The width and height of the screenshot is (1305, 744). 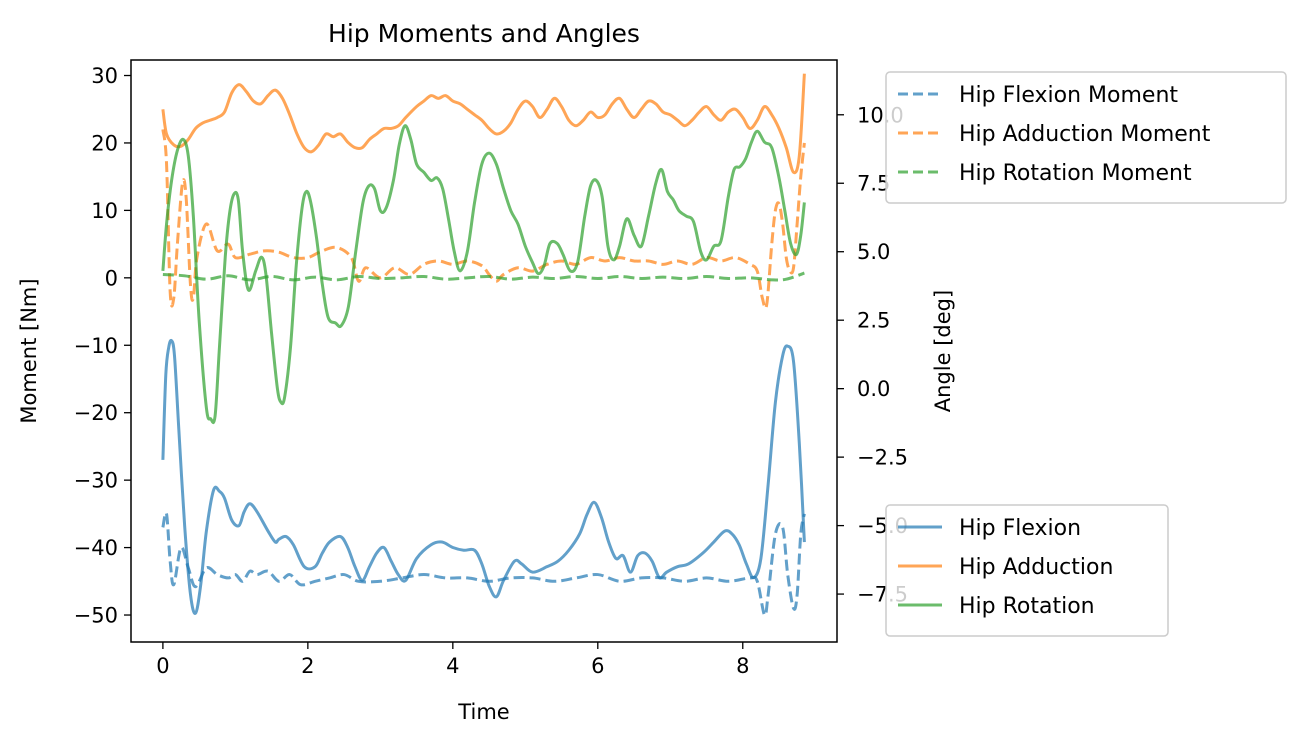 I want to click on y-left-tick-label: −10, so click(x=96, y=346).